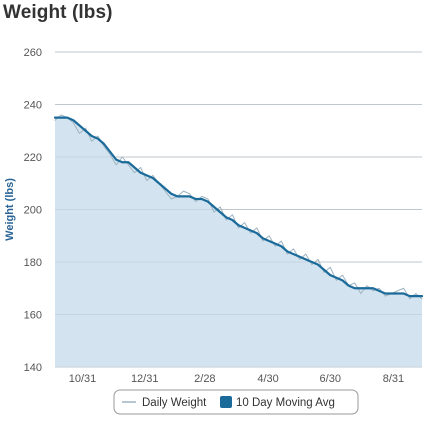 The image size is (425, 425). Describe the element at coordinates (33, 316) in the screenshot. I see `y-tick-label-160: 160` at that location.